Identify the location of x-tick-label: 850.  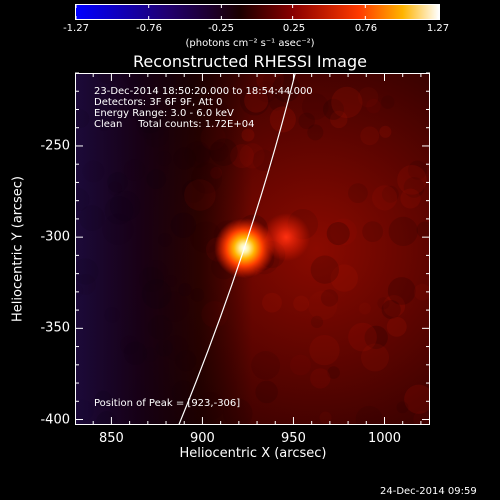
(111, 438).